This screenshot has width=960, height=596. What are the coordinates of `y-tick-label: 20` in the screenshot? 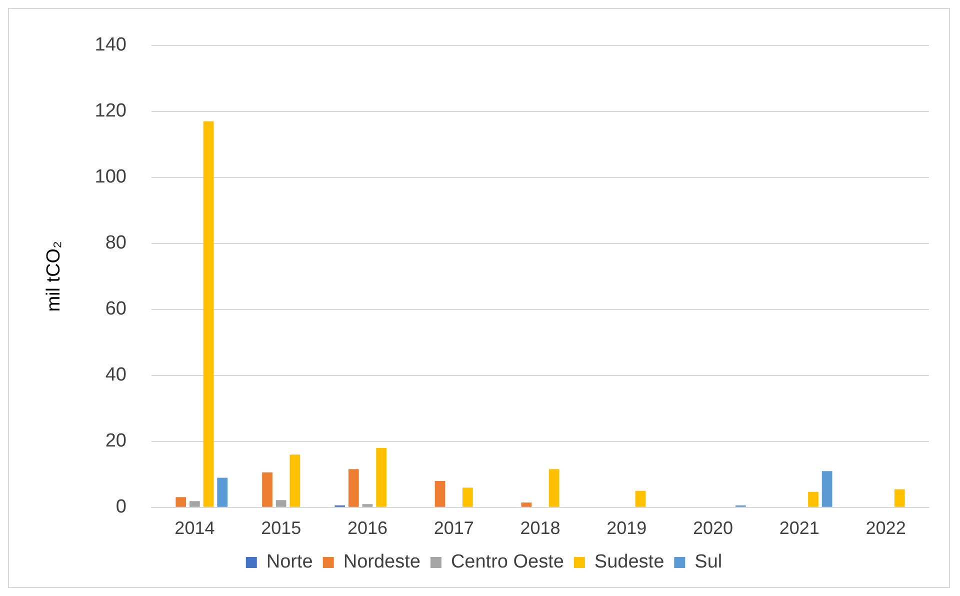 It's located at (115, 441).